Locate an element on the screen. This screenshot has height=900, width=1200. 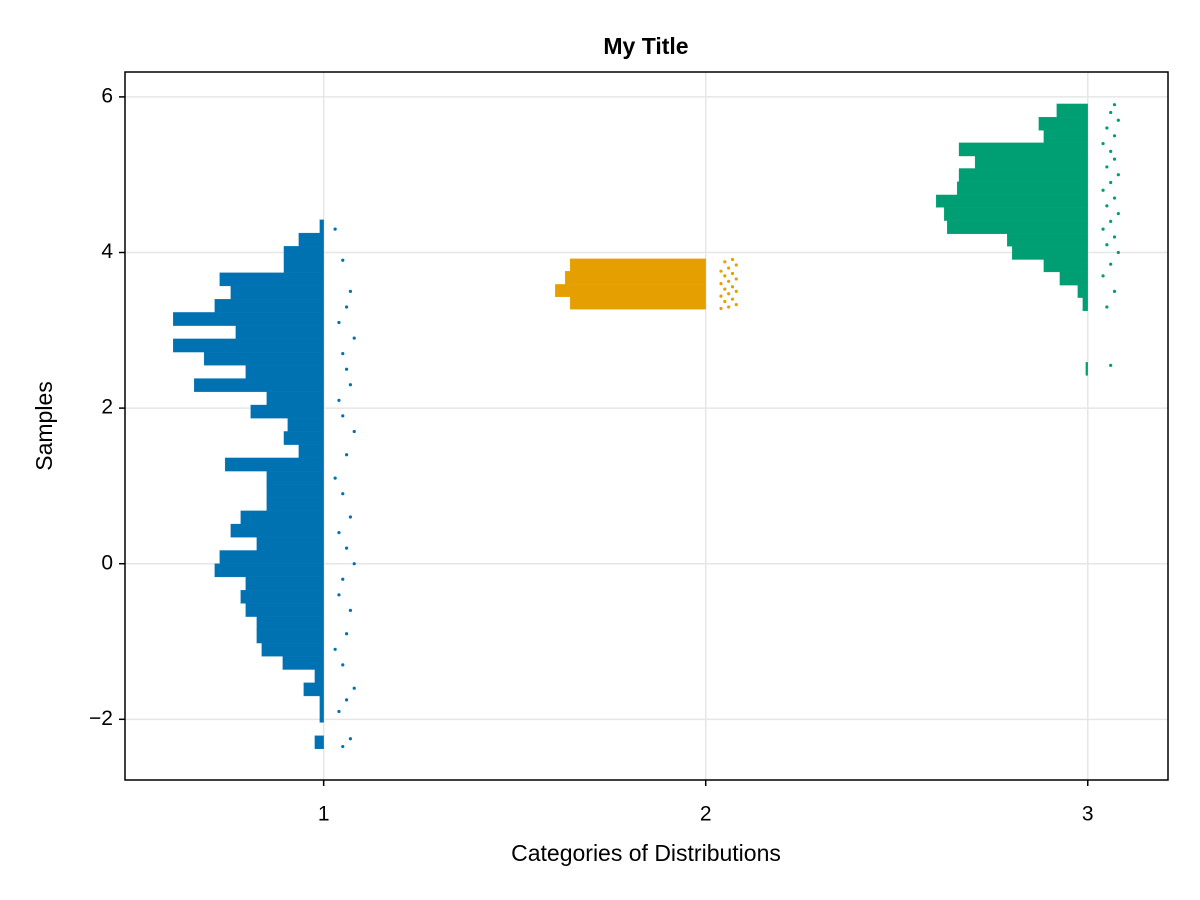
y-axis-label: Samples is located at coordinates (44, 425).